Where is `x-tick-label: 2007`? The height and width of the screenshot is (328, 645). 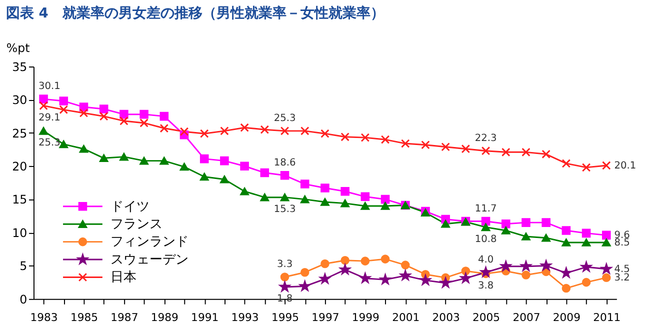 x-tick-label: 2007 is located at coordinates (526, 317).